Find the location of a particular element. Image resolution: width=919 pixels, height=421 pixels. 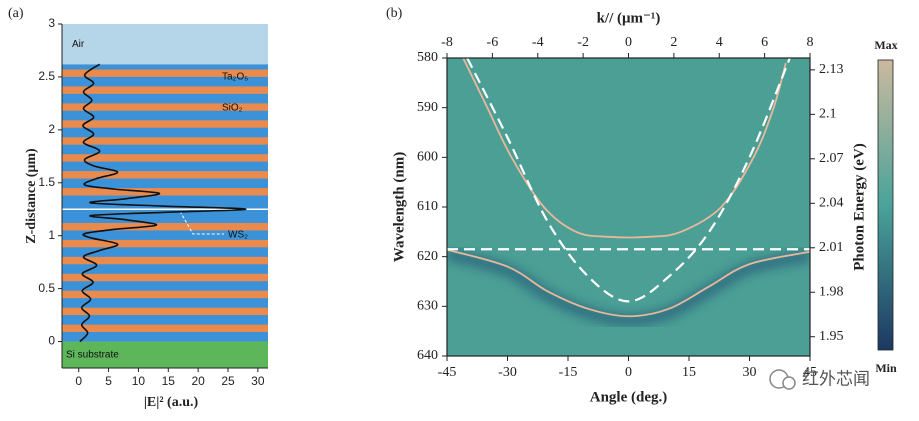

field-profile is located at coordinates (163, 203).